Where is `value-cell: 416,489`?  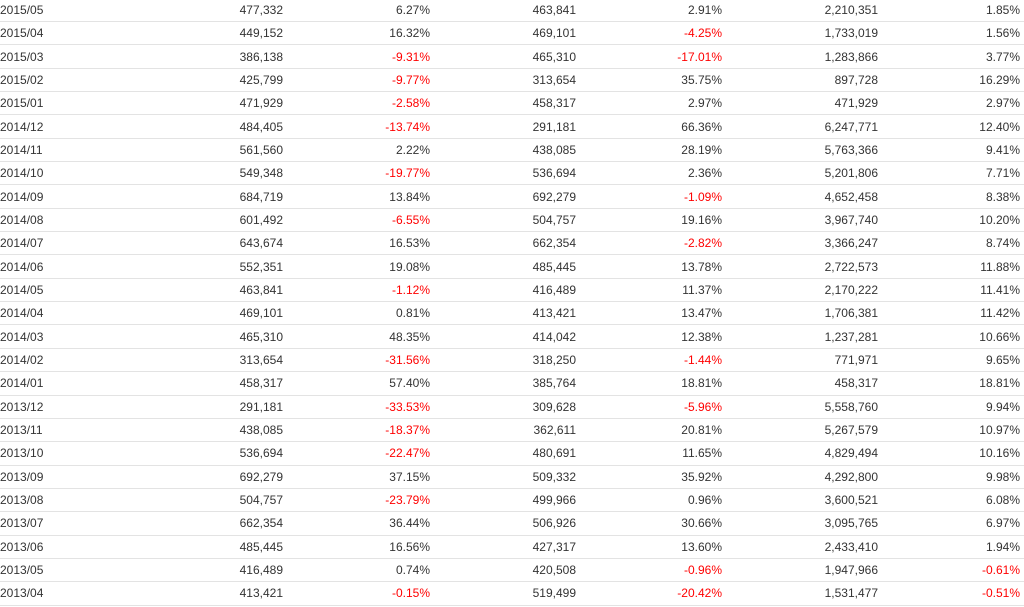 value-cell: 416,489 is located at coordinates (220, 570).